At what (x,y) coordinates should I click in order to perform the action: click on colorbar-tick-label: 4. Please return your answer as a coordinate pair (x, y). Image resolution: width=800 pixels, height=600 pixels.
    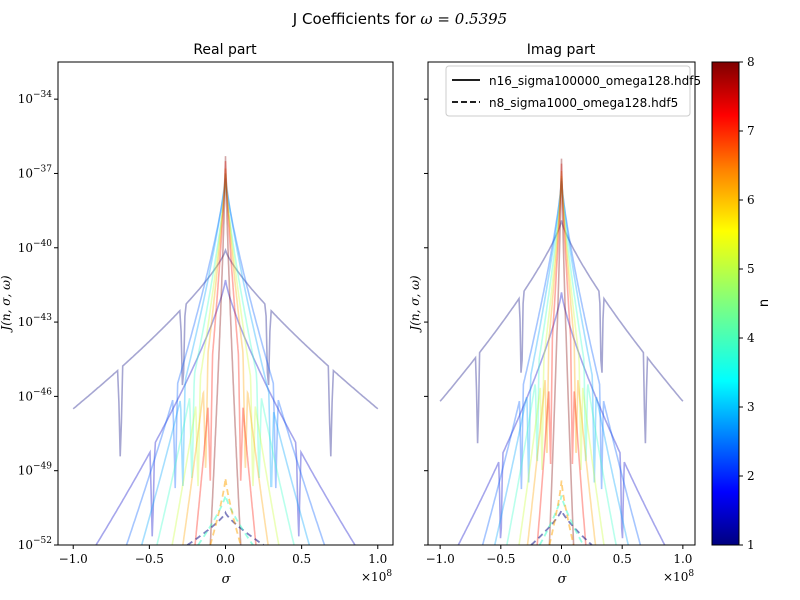
    Looking at the image, I should click on (751, 338).